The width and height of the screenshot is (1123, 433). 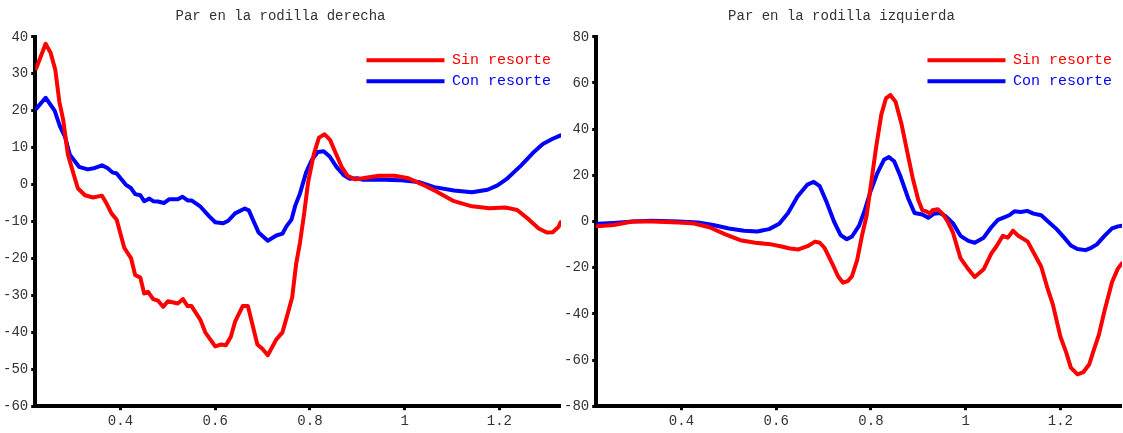 What do you see at coordinates (581, 82) in the screenshot?
I see `y-tick-label: 60` at bounding box center [581, 82].